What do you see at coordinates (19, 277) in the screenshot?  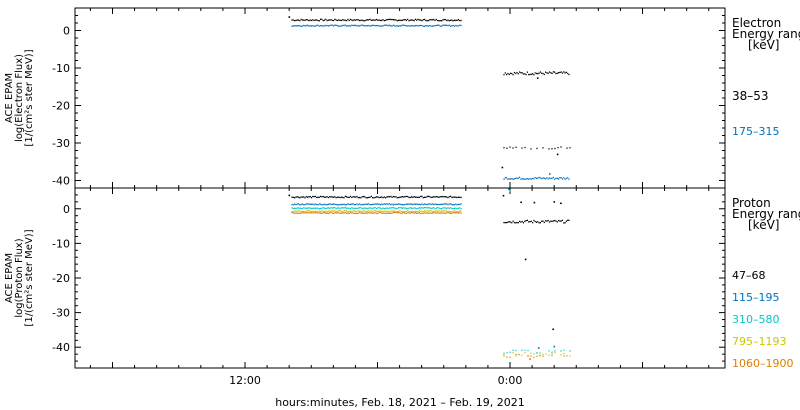 I see `y-axis-label: log(Proton Flux)` at bounding box center [19, 277].